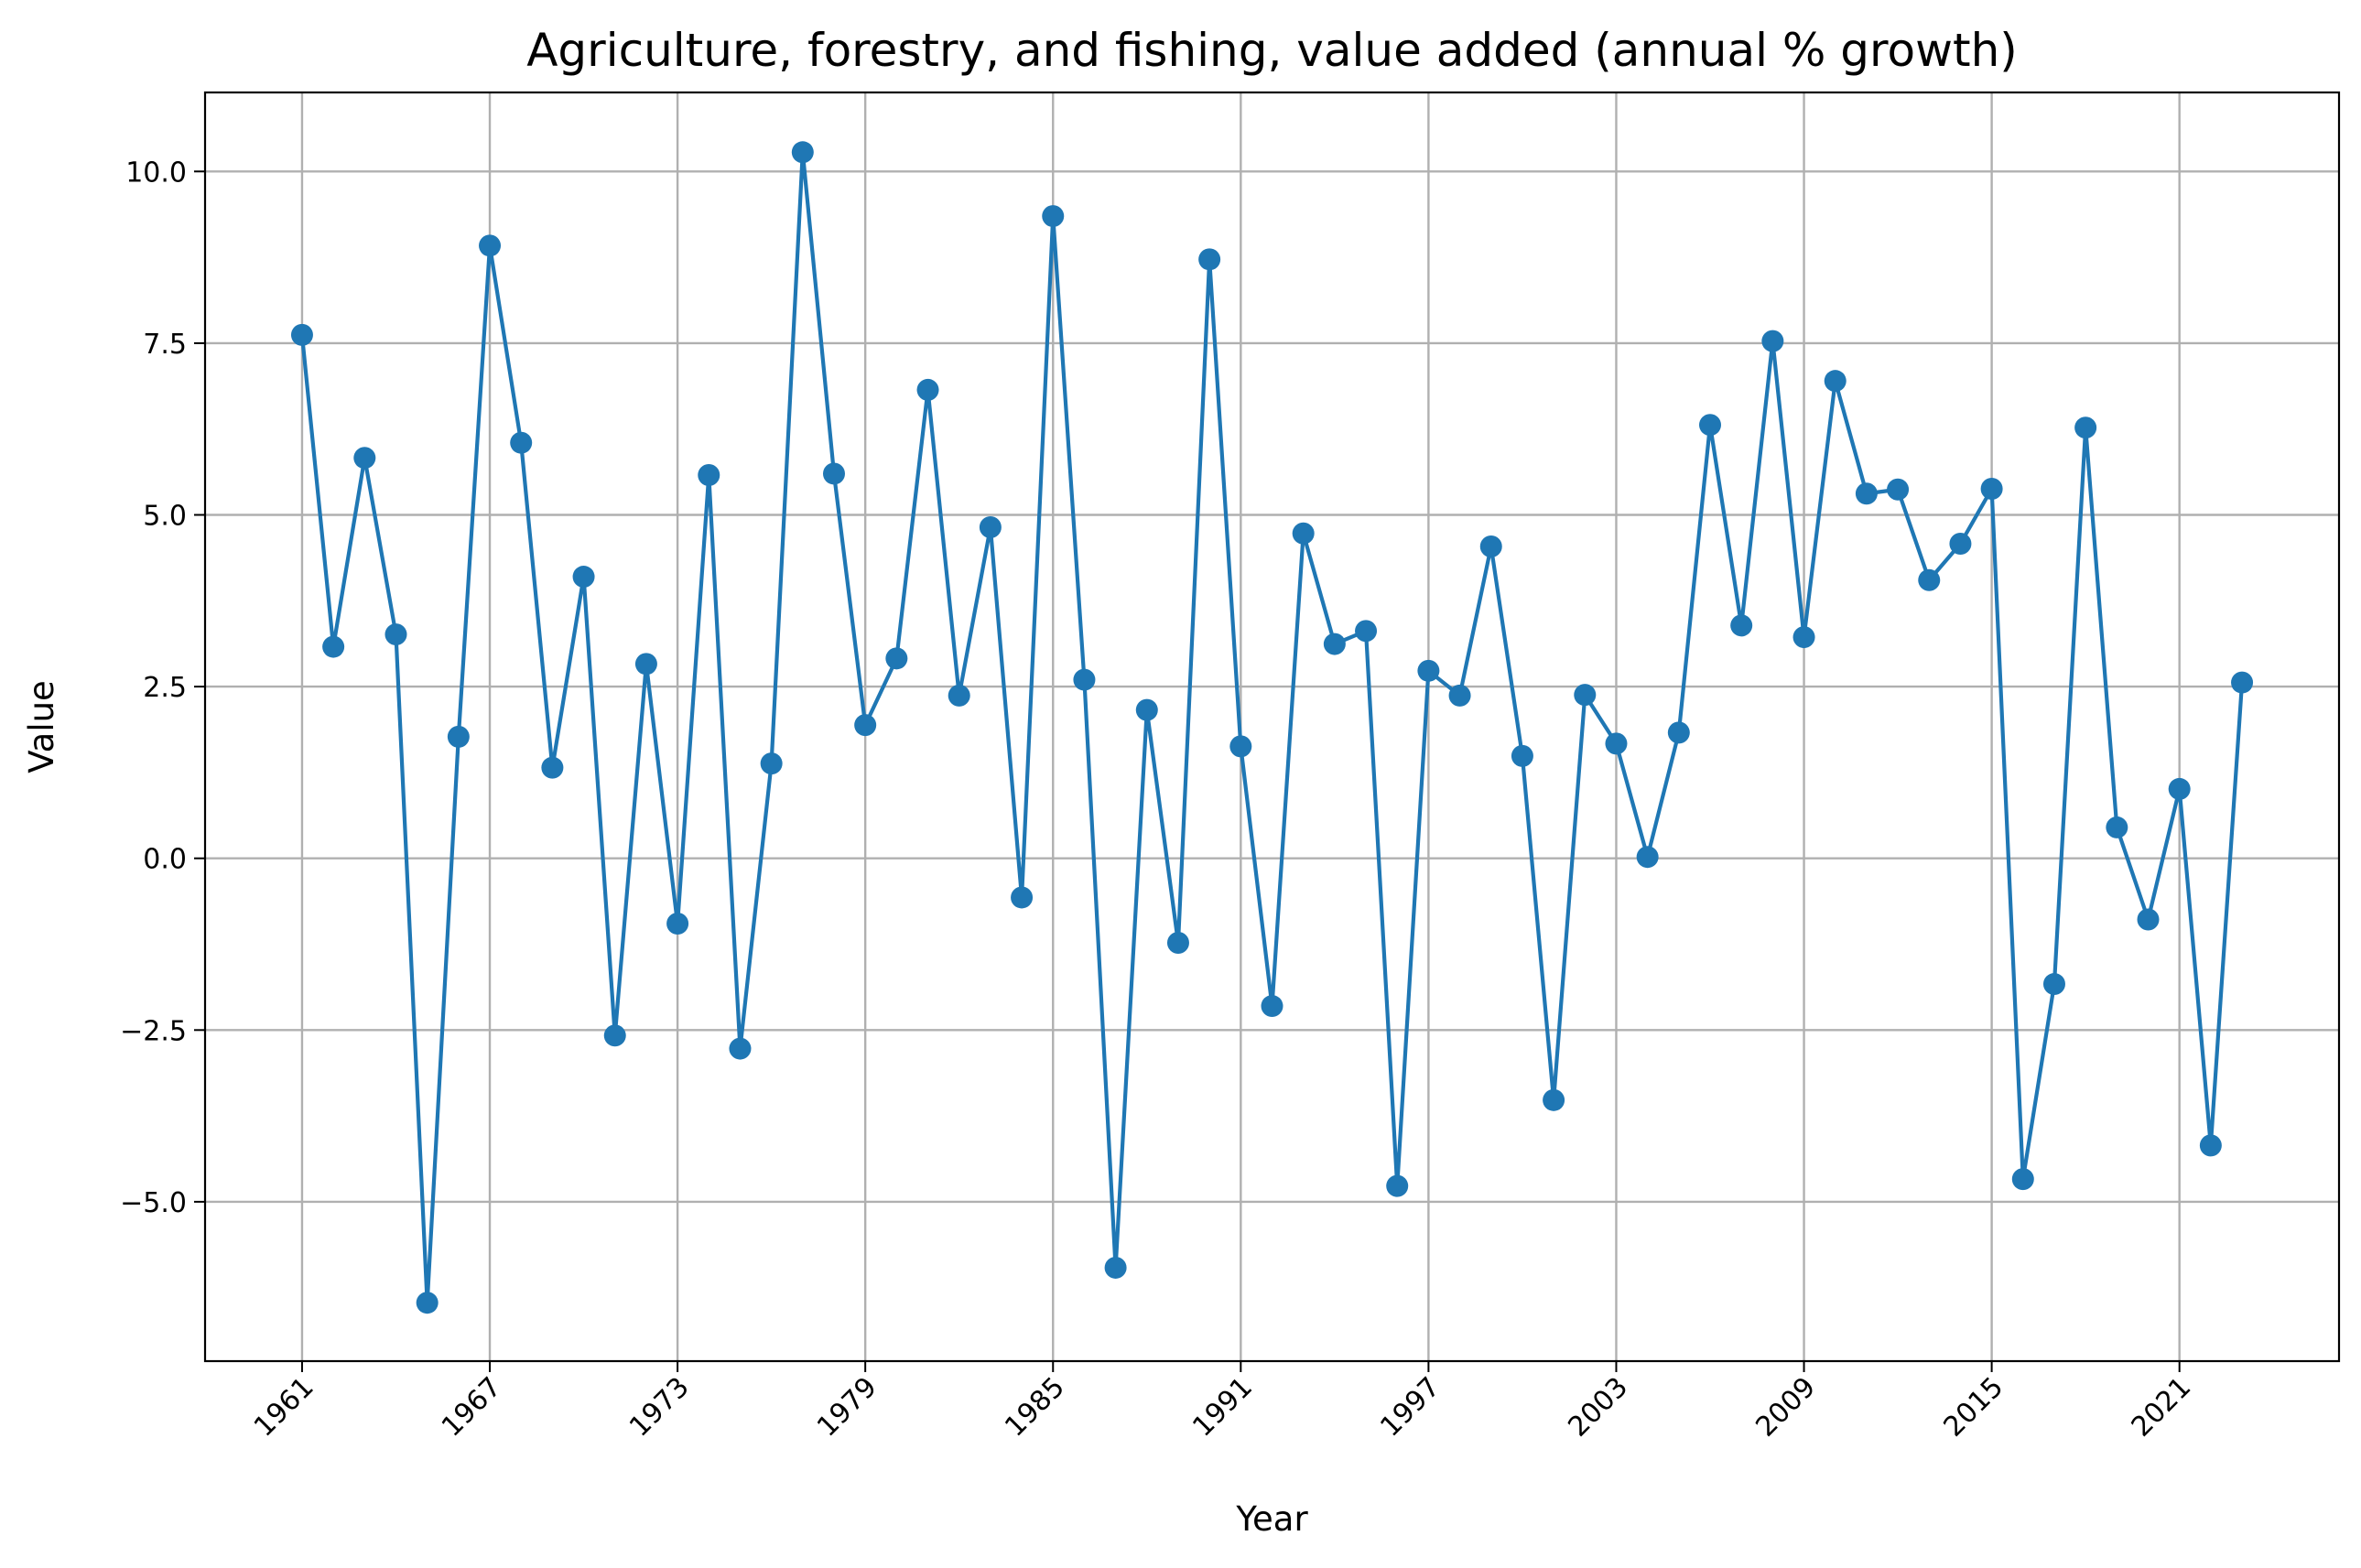  Describe the element at coordinates (165, 516) in the screenshot. I see `y-tick-label: 5.0` at that location.